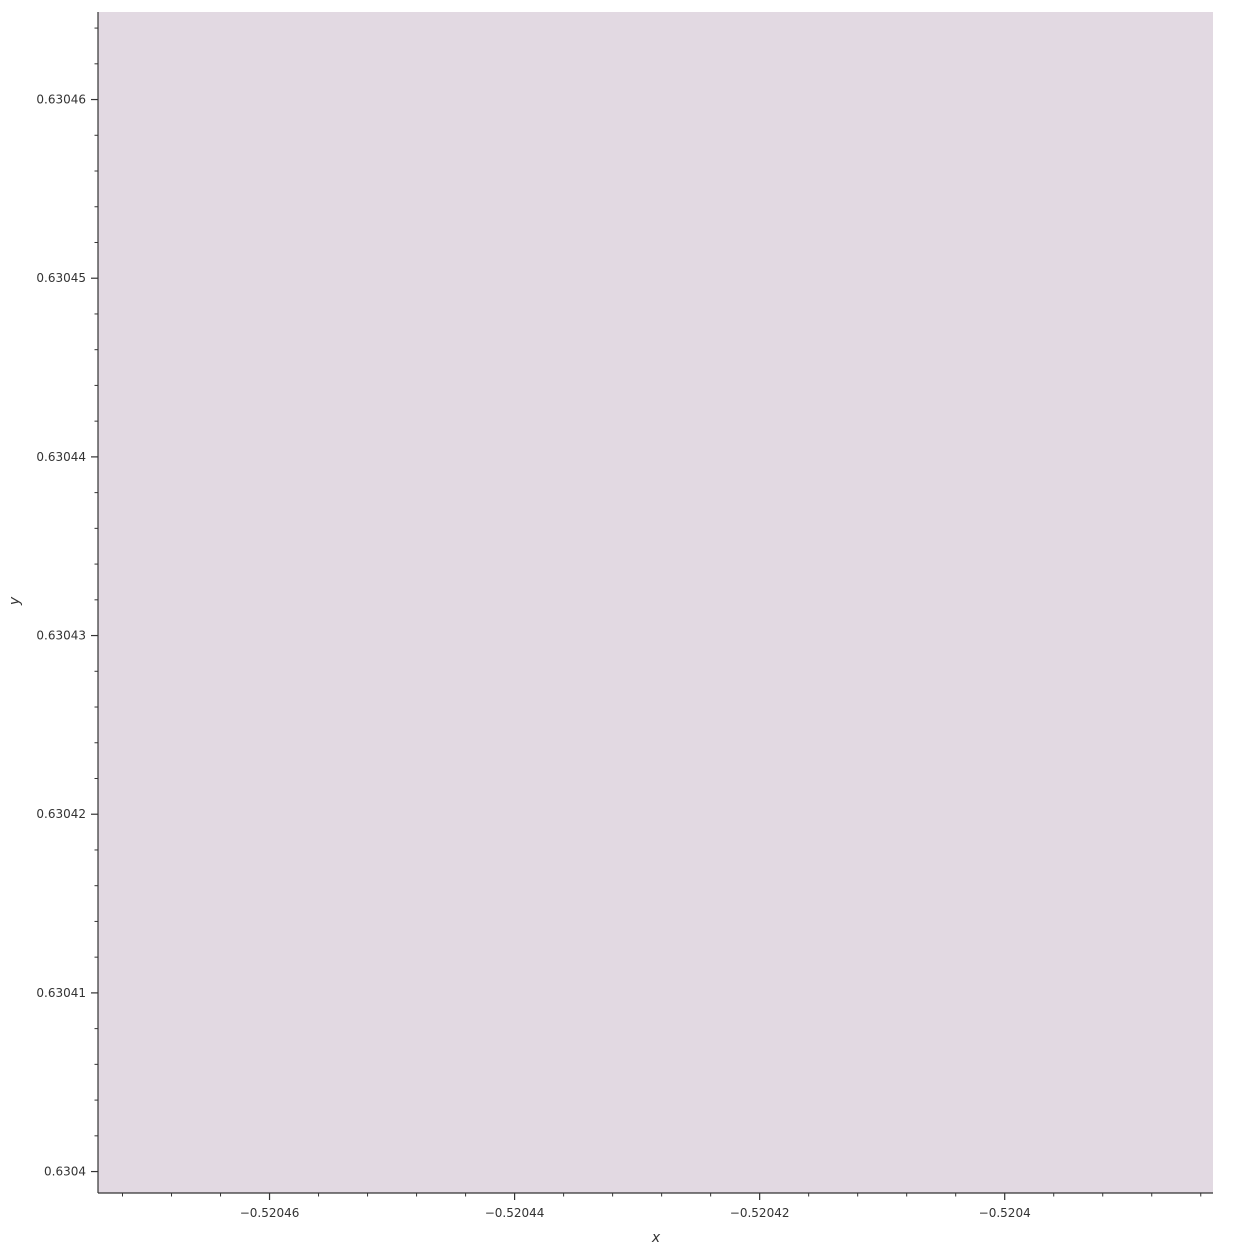 The image size is (1250, 1250). I want to click on y-tick-label: 0.63041, so click(61, 993).